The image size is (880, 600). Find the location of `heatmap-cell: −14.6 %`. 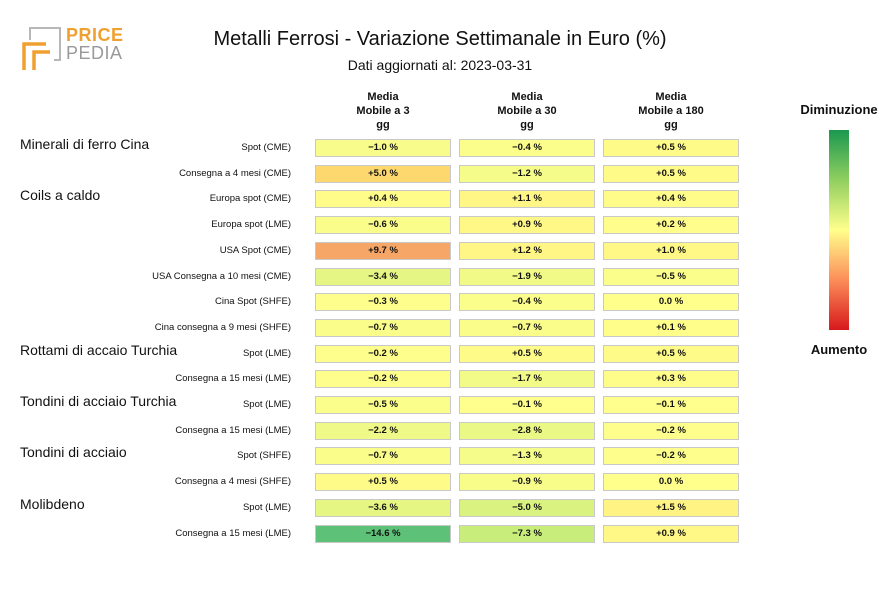

heatmap-cell: −14.6 % is located at coordinates (383, 533).